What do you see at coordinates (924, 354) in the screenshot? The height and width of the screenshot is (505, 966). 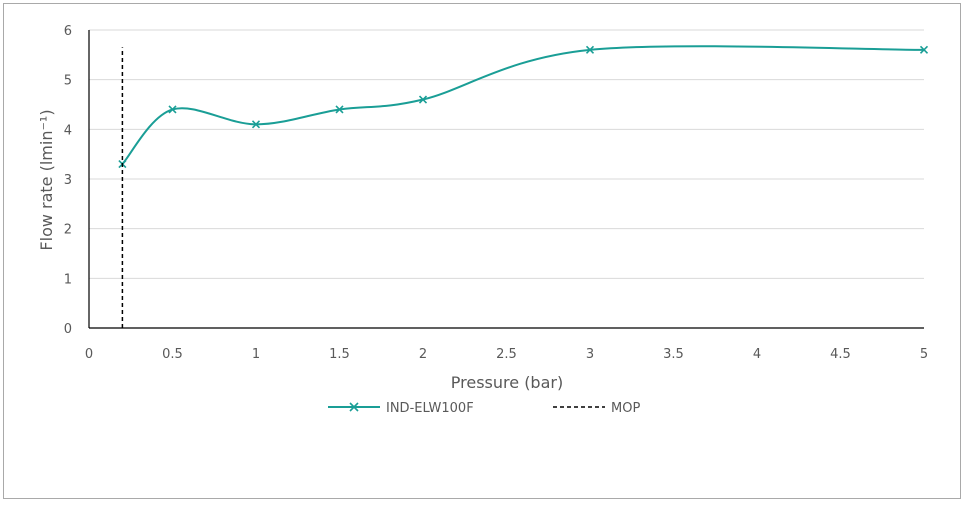 I see `x-tick-label: 5` at bounding box center [924, 354].